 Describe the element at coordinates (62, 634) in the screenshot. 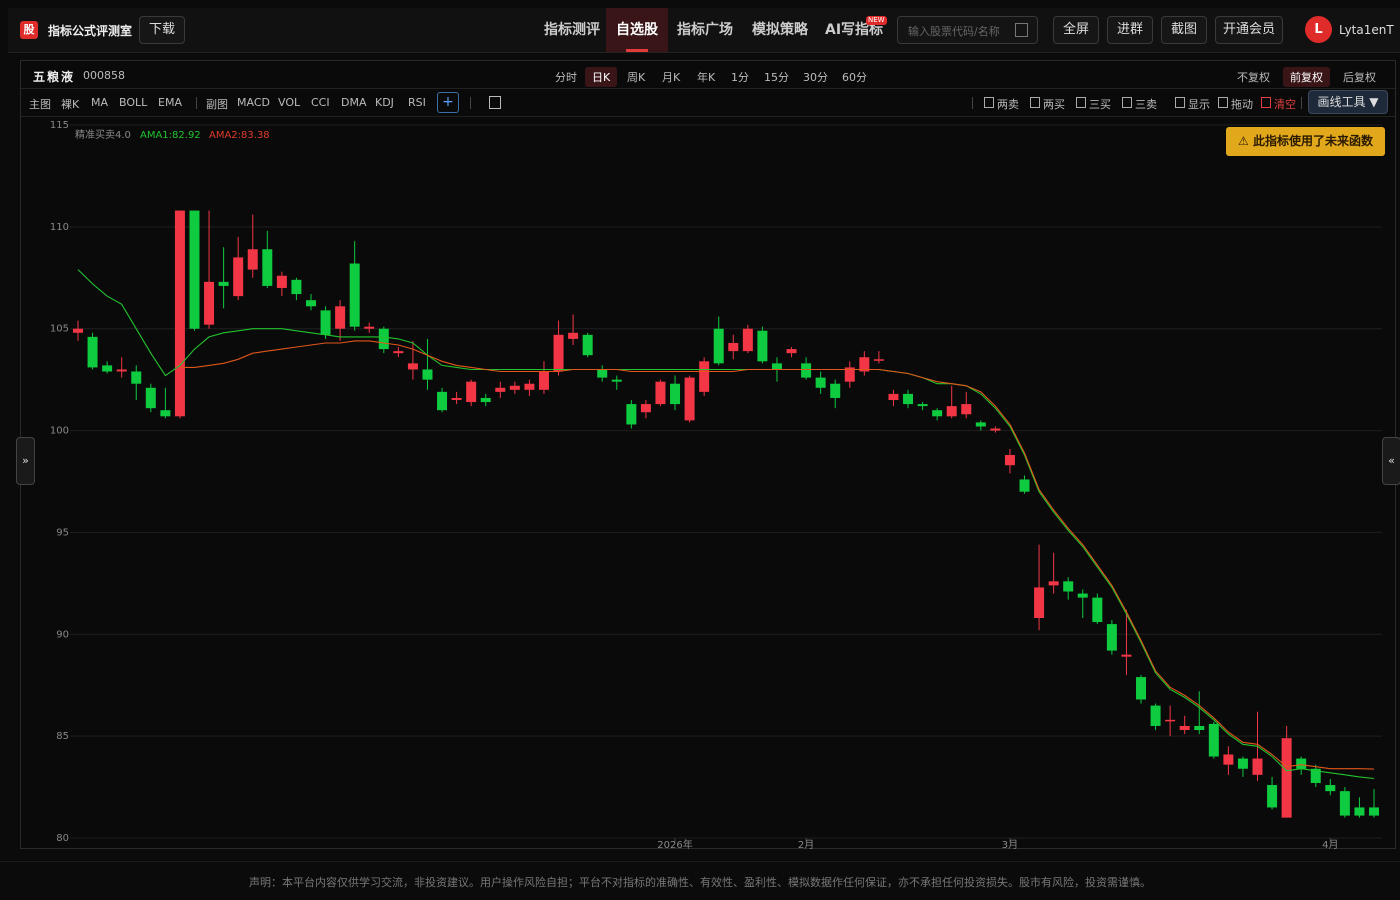

I see `y-tick-label: 90` at that location.